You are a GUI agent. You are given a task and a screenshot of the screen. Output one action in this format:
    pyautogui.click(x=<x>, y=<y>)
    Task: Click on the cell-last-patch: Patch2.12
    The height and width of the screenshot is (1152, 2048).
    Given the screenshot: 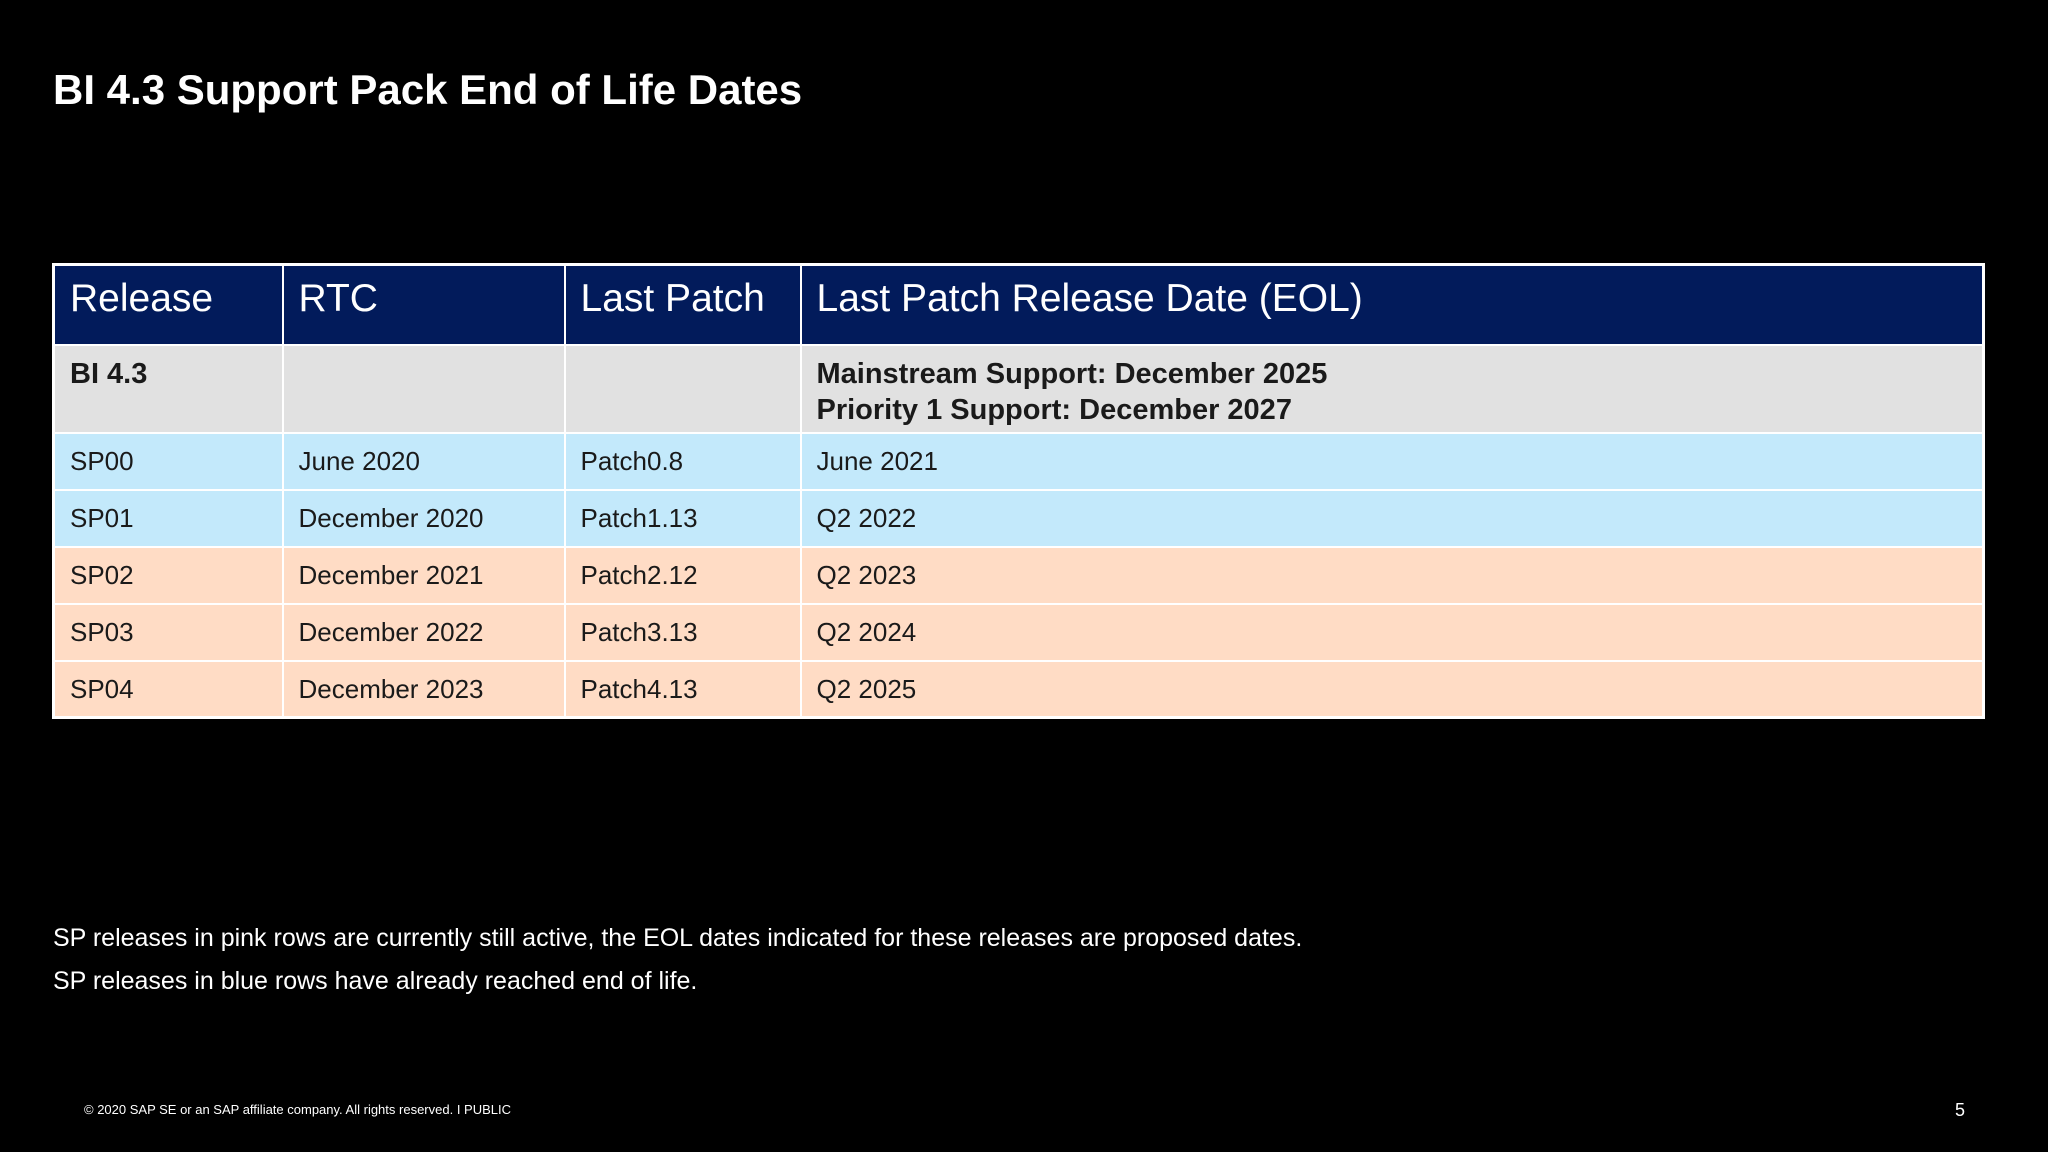 What is the action you would take?
    pyautogui.click(x=682, y=575)
    